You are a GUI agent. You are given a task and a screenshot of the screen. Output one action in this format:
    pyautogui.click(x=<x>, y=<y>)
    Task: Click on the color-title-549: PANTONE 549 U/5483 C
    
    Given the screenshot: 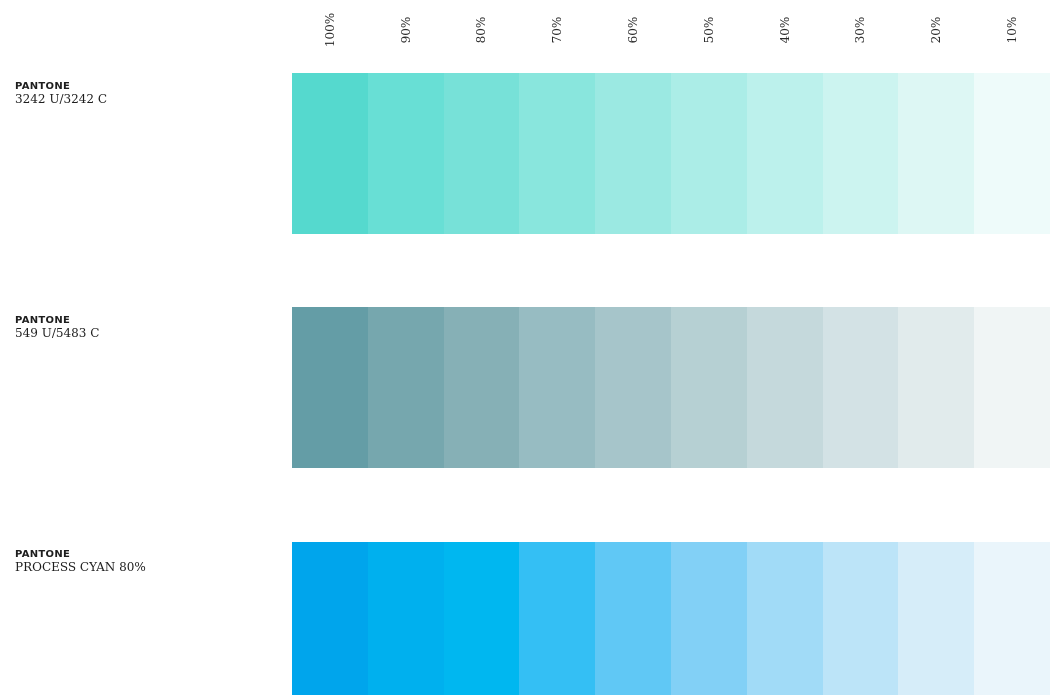 What is the action you would take?
    pyautogui.click(x=57, y=327)
    